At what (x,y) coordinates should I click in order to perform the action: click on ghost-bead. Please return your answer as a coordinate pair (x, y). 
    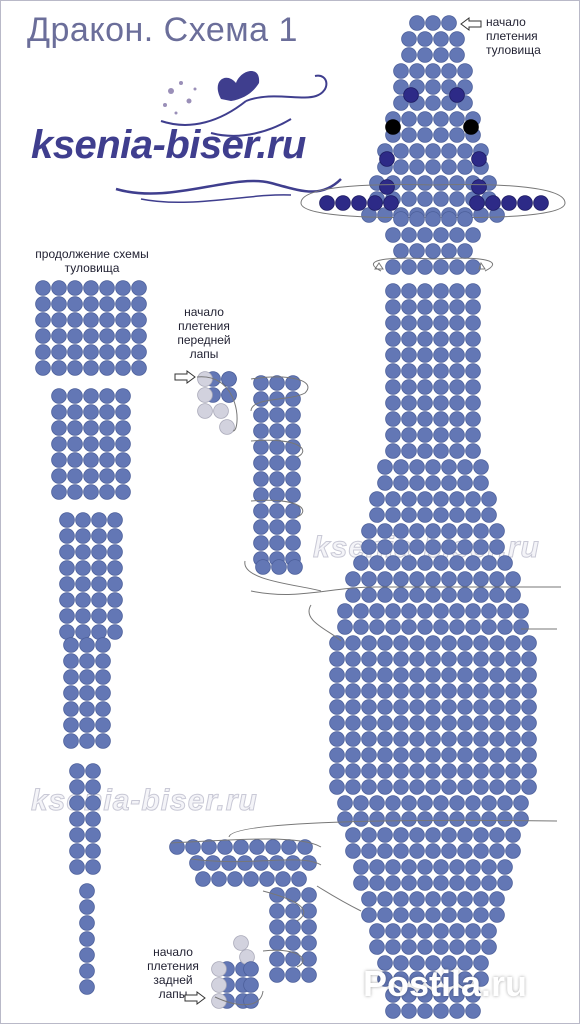
    Looking at the image, I should click on (205, 411).